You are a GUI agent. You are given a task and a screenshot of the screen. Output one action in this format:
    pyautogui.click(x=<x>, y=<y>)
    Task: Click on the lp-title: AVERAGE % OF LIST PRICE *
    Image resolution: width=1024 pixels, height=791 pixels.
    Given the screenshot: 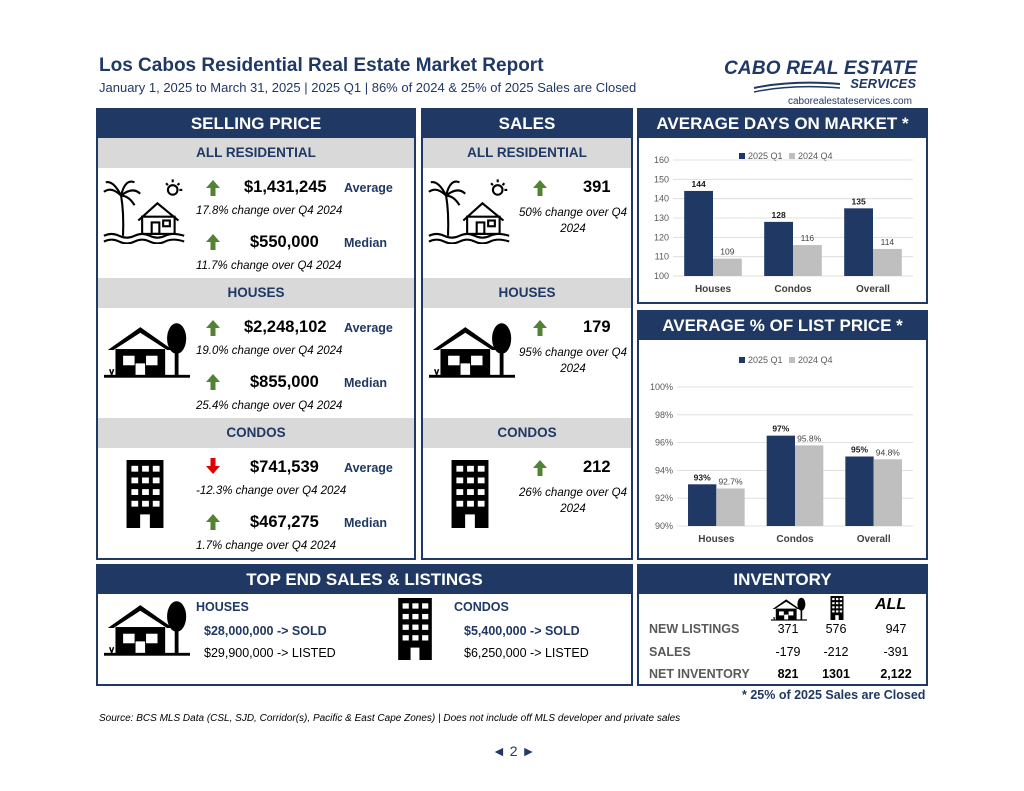 What is the action you would take?
    pyautogui.click(x=782, y=326)
    